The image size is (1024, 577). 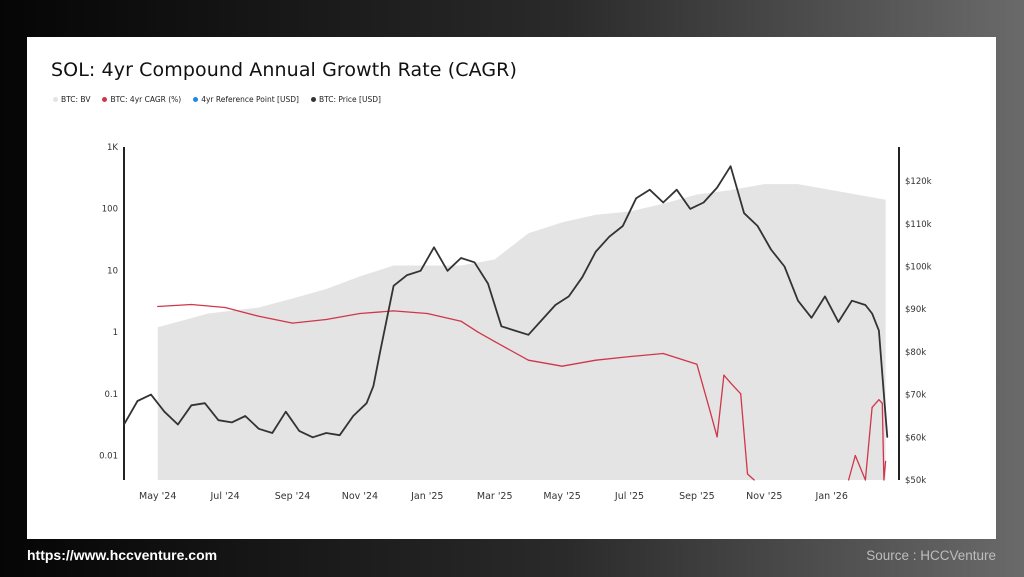 I want to click on y-left-tick-label: 100, so click(x=110, y=210).